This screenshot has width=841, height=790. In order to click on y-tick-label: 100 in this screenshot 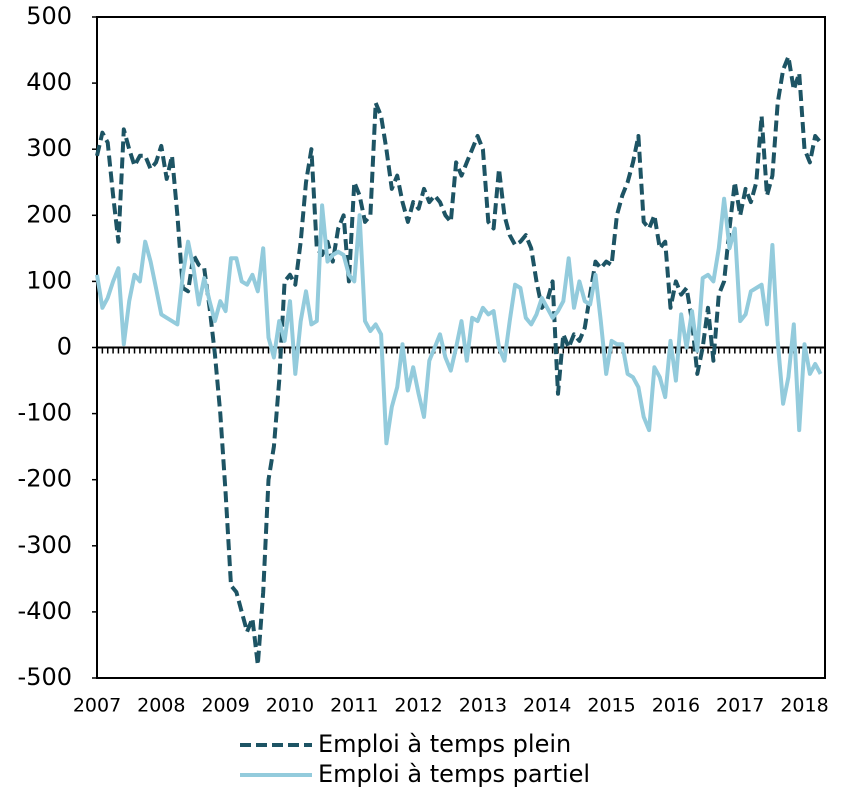, I will do `click(49, 280)`.